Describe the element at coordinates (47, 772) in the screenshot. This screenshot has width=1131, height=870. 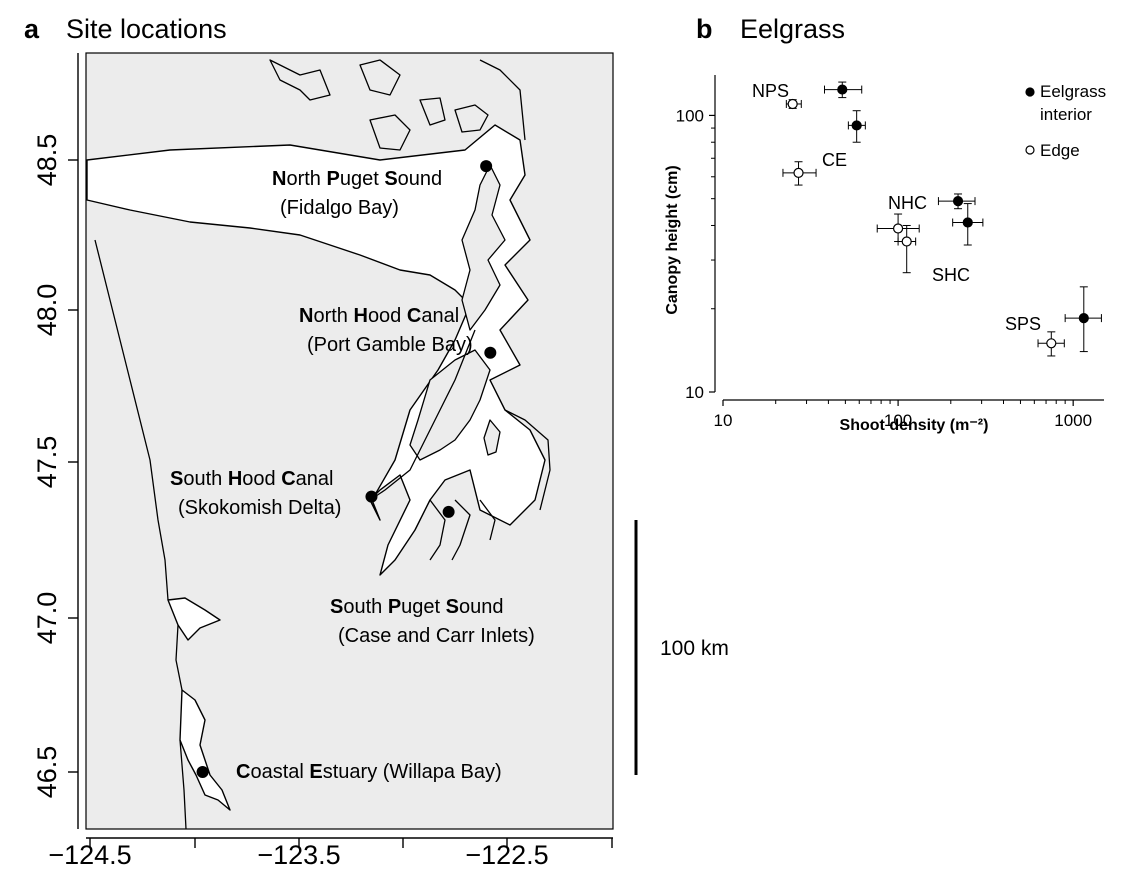
I see `map-y-tick-label: 46.5` at that location.